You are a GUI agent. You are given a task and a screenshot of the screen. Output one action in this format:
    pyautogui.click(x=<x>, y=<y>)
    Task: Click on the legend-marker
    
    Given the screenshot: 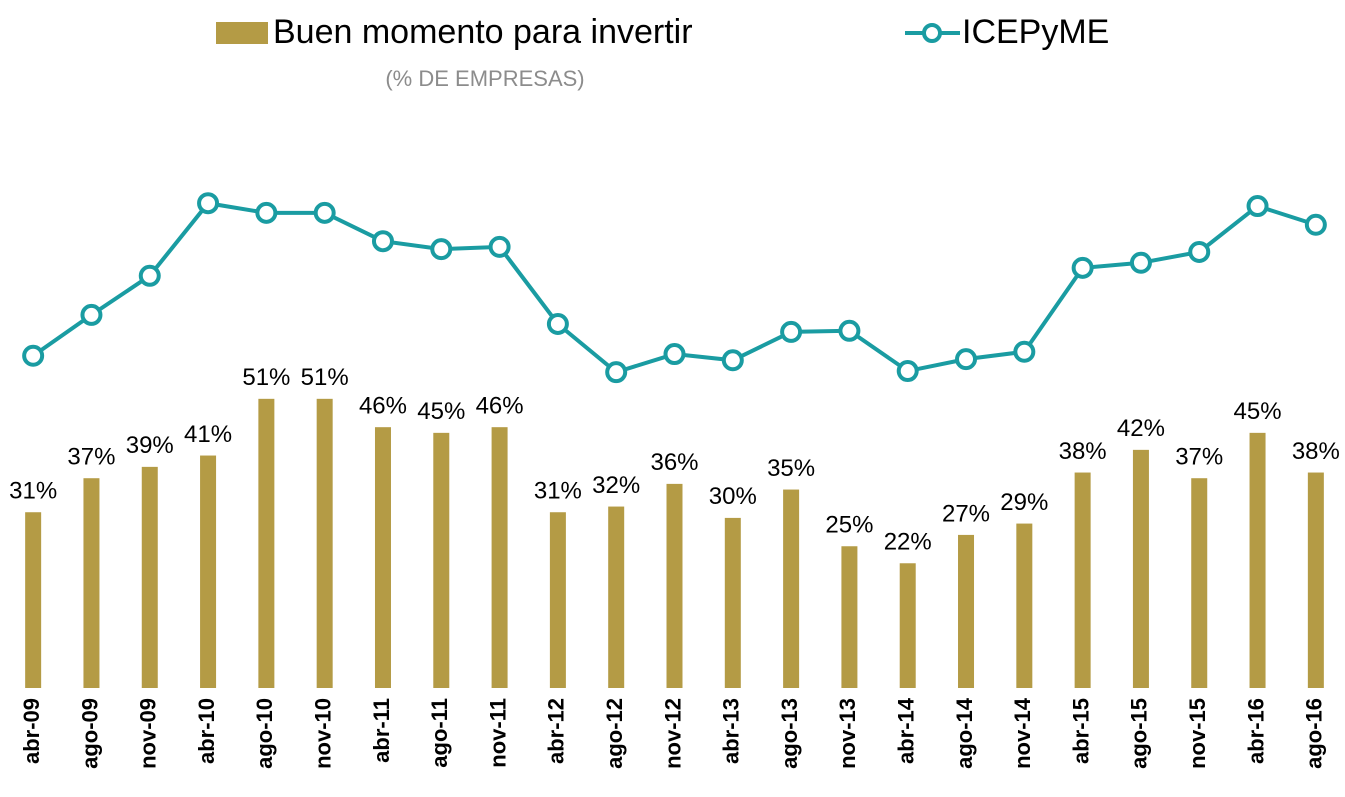 What is the action you would take?
    pyautogui.click(x=932, y=33)
    